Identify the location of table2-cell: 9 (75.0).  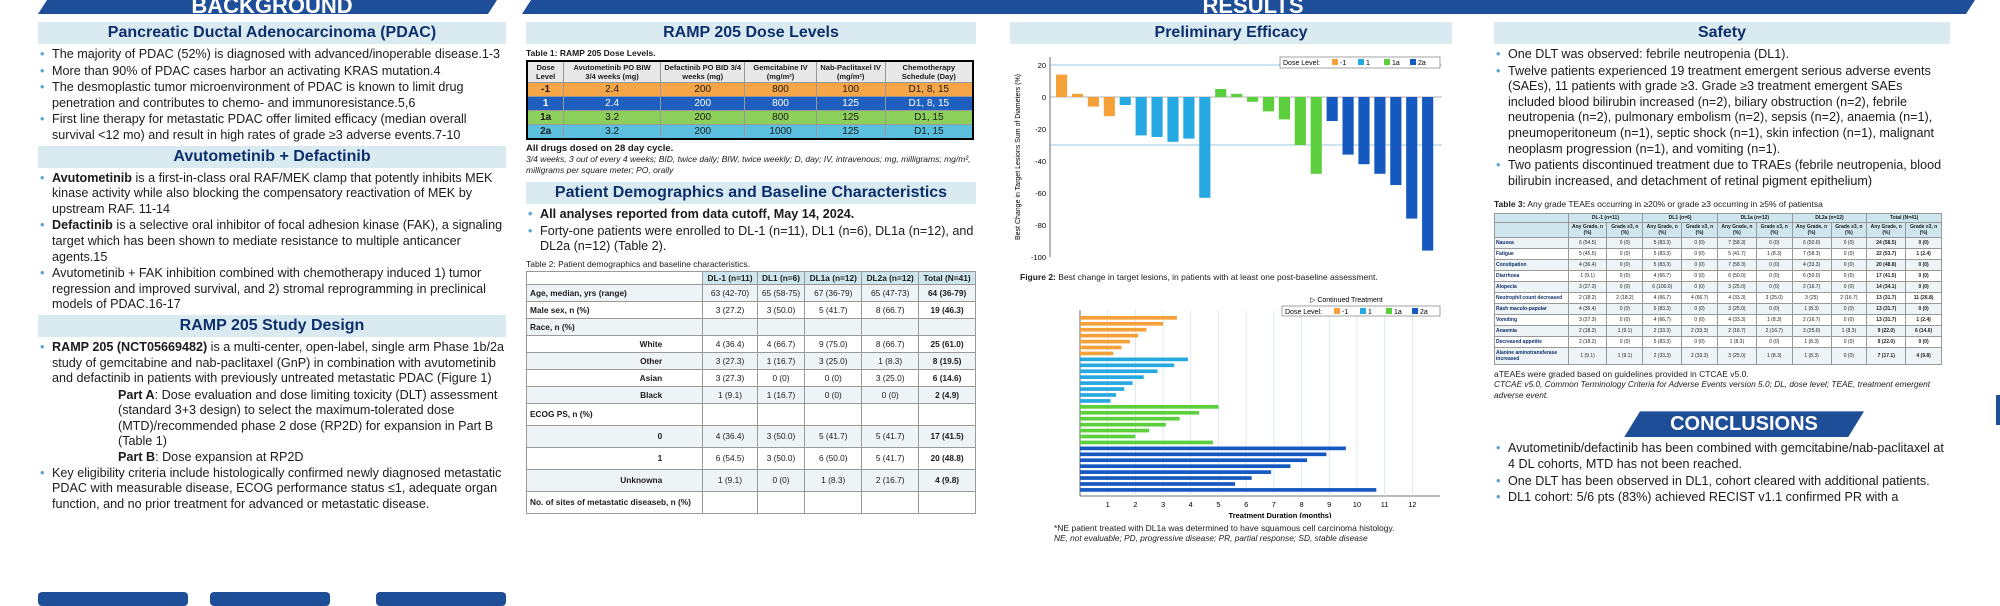
(833, 343).